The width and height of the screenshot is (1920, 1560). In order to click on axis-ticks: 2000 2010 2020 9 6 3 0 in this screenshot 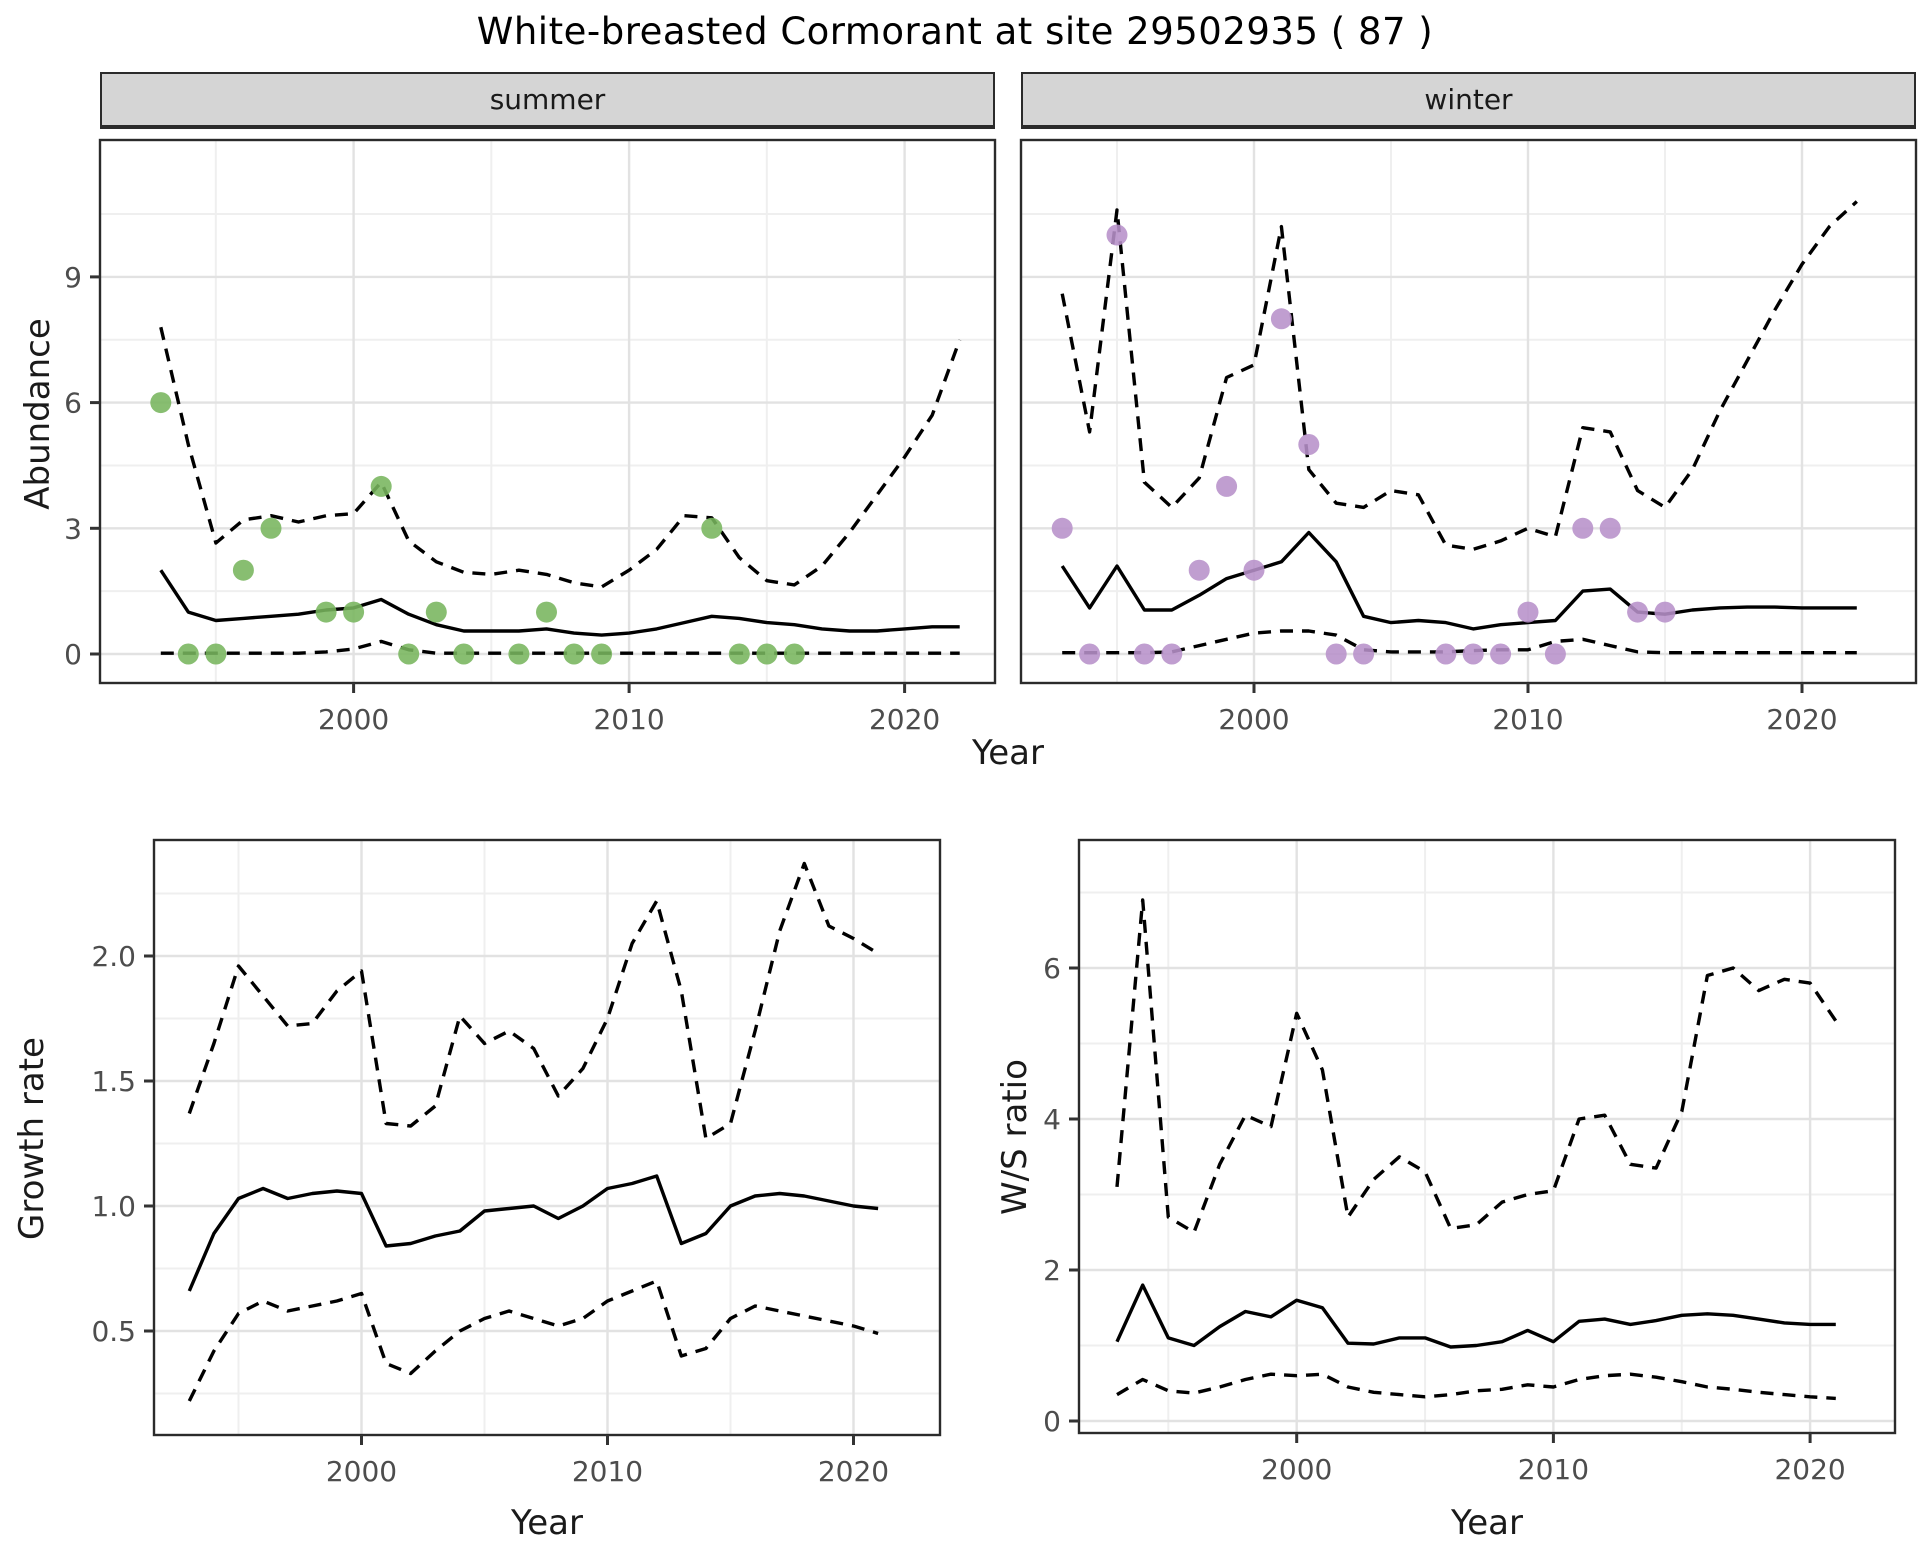, I will do `click(502, 498)`.